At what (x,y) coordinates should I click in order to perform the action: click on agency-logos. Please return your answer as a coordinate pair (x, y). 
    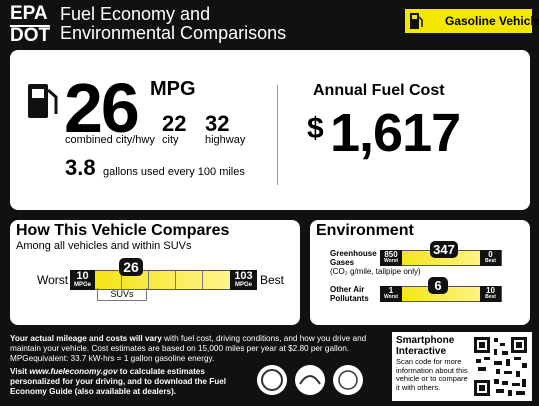
    Looking at the image, I should click on (310, 380).